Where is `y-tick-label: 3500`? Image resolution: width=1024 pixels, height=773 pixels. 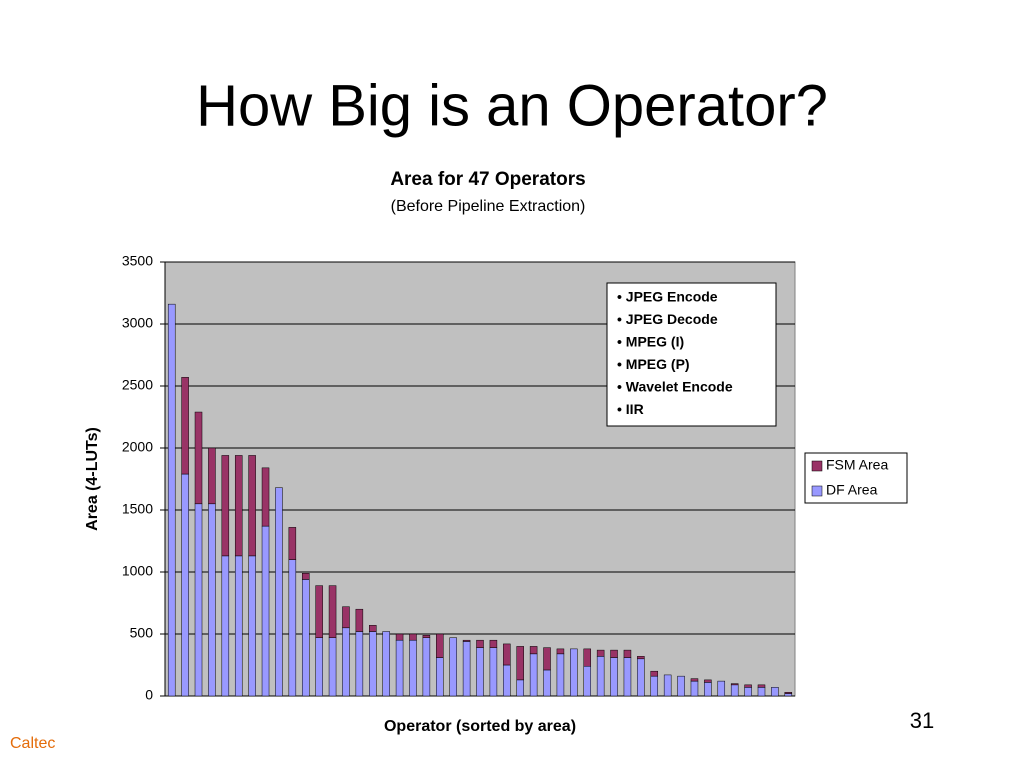 y-tick-label: 3500 is located at coordinates (137, 261).